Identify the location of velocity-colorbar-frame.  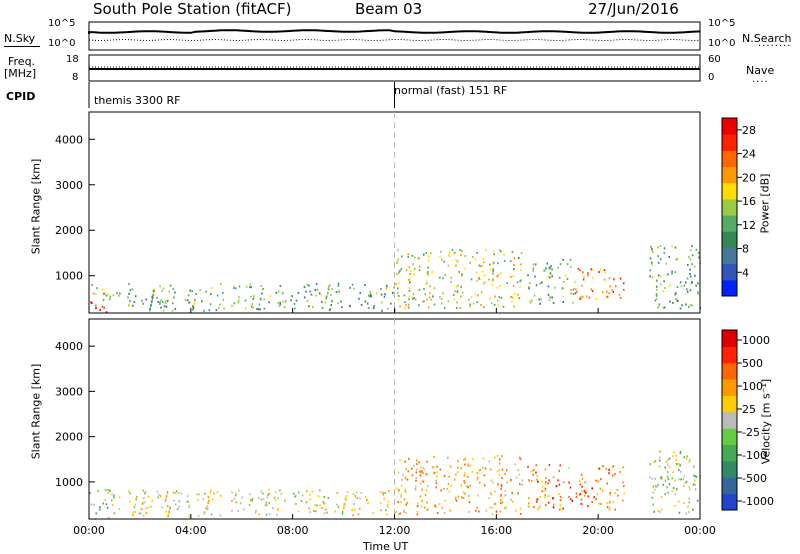
(729, 420).